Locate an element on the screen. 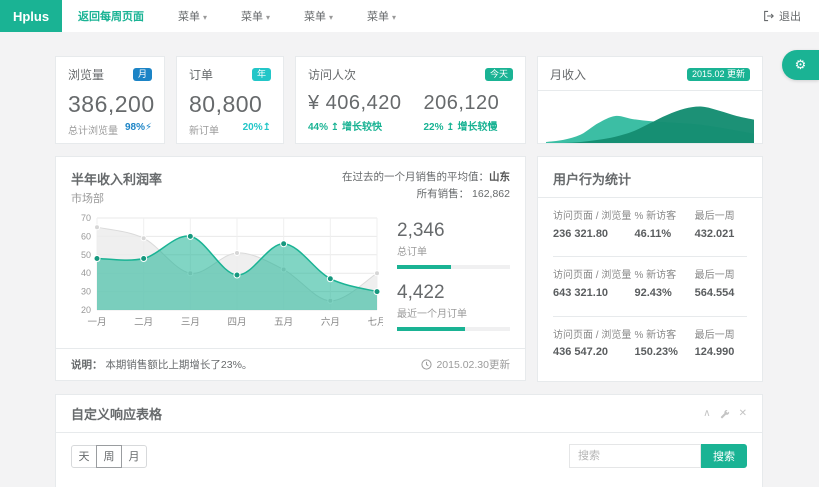 Image resolution: width=819 pixels, height=487 pixels. menu-dropdown-2: 菜单 ▾ is located at coordinates (256, 17).